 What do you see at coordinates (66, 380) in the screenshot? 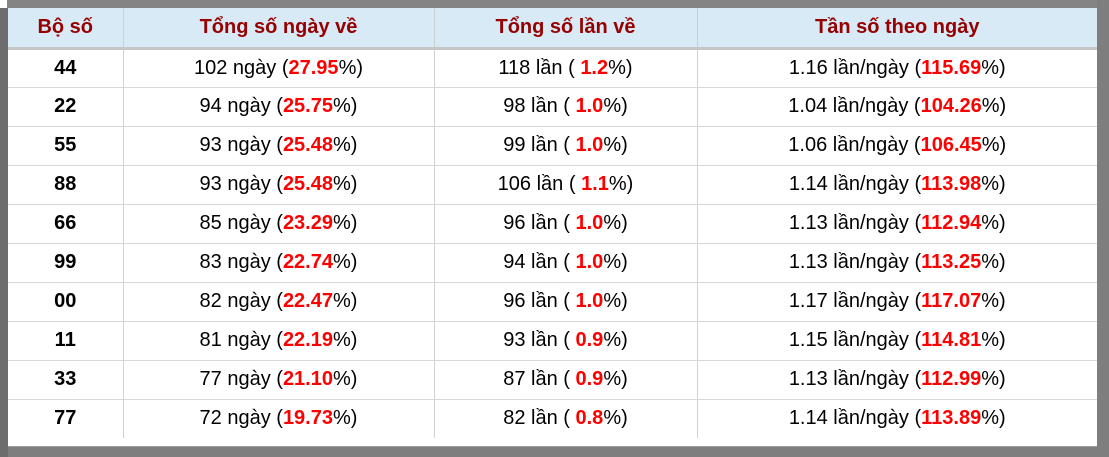
I see `pair-number-cell: 33` at bounding box center [66, 380].